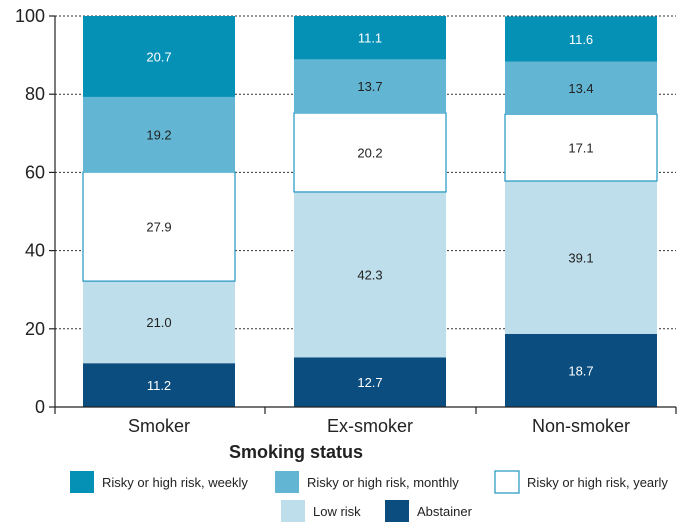  What do you see at coordinates (35, 94) in the screenshot?
I see `y-tick-label: 80` at bounding box center [35, 94].